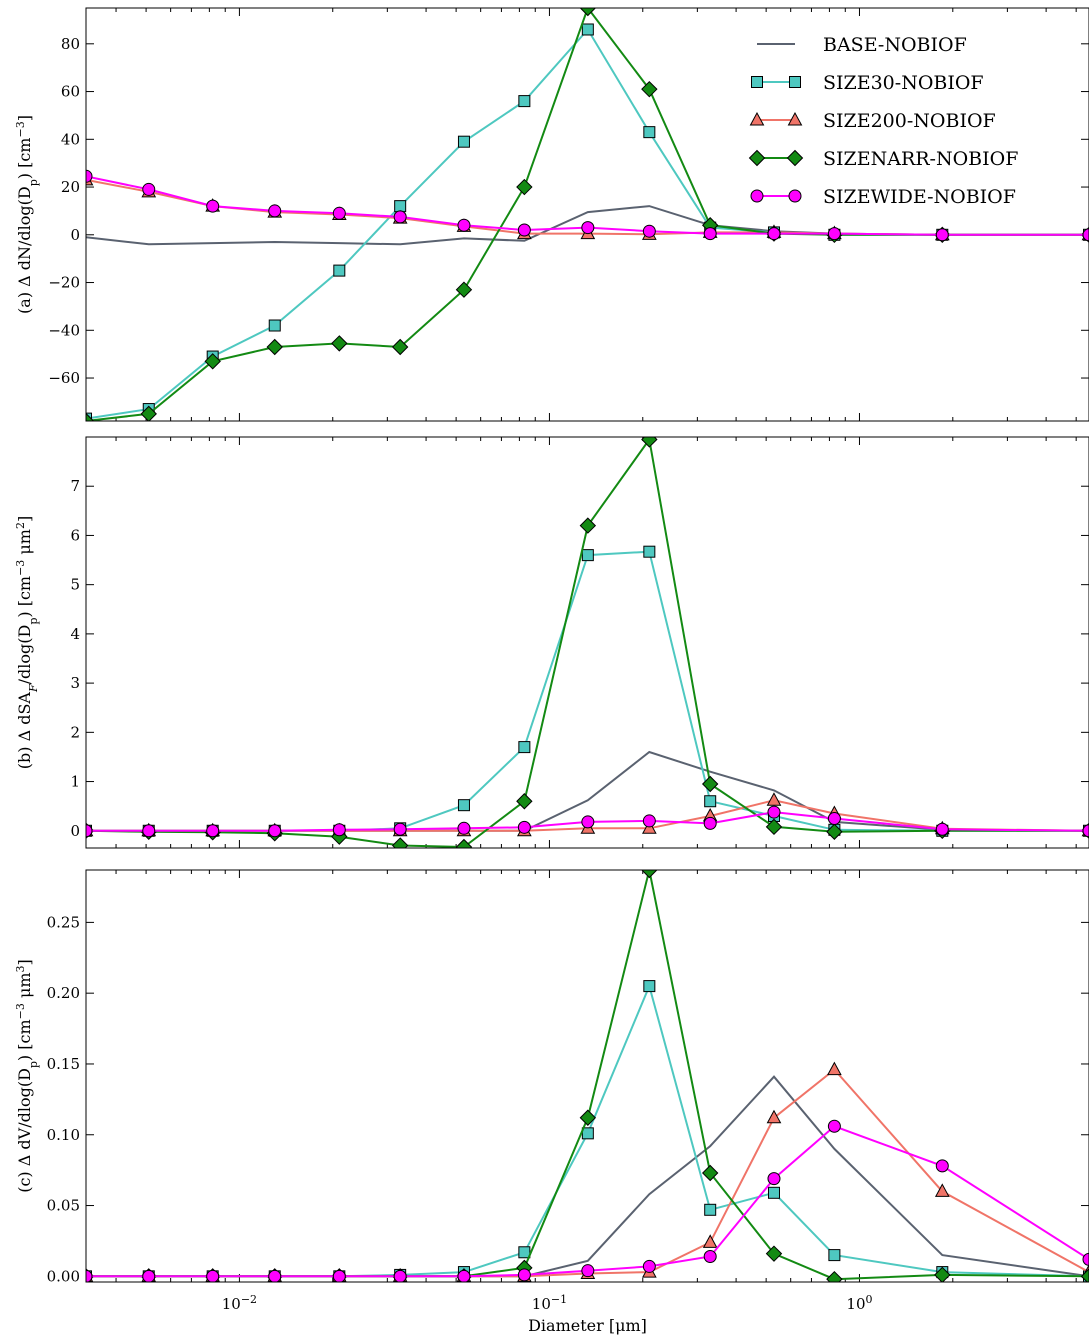  I want to click on y-tick-label: 0.05, so click(63, 1206).